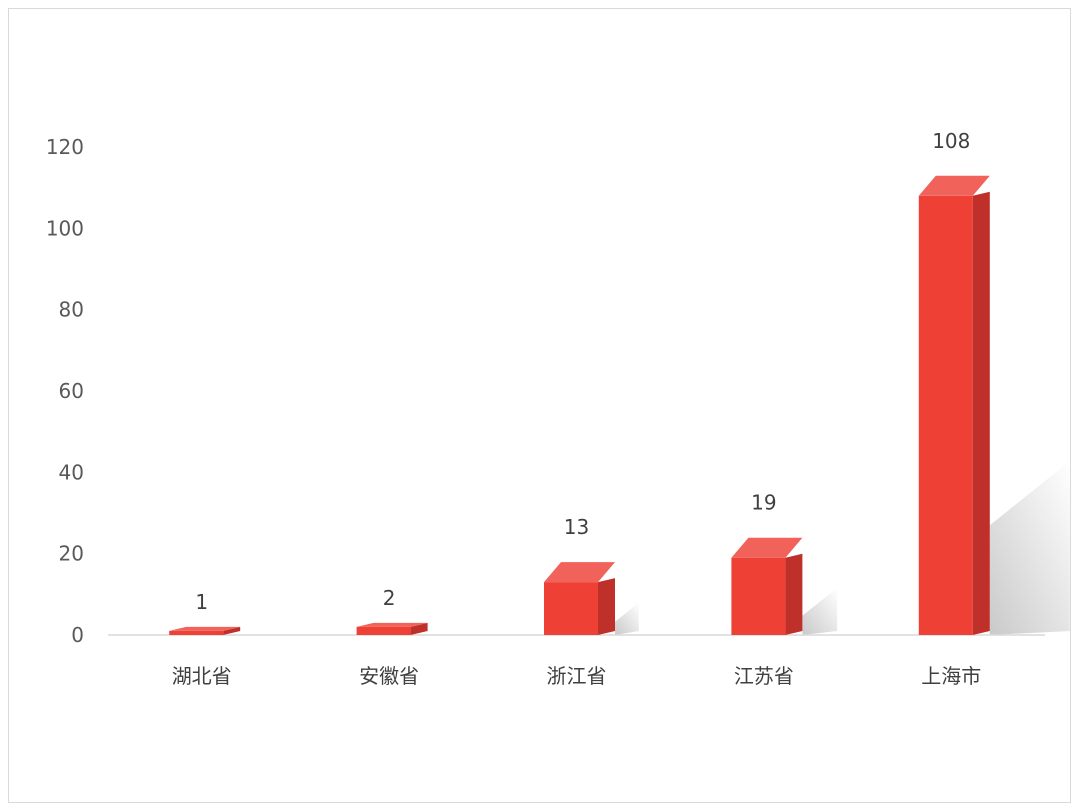  I want to click on x-category-label: 安徽省, so click(389, 676).